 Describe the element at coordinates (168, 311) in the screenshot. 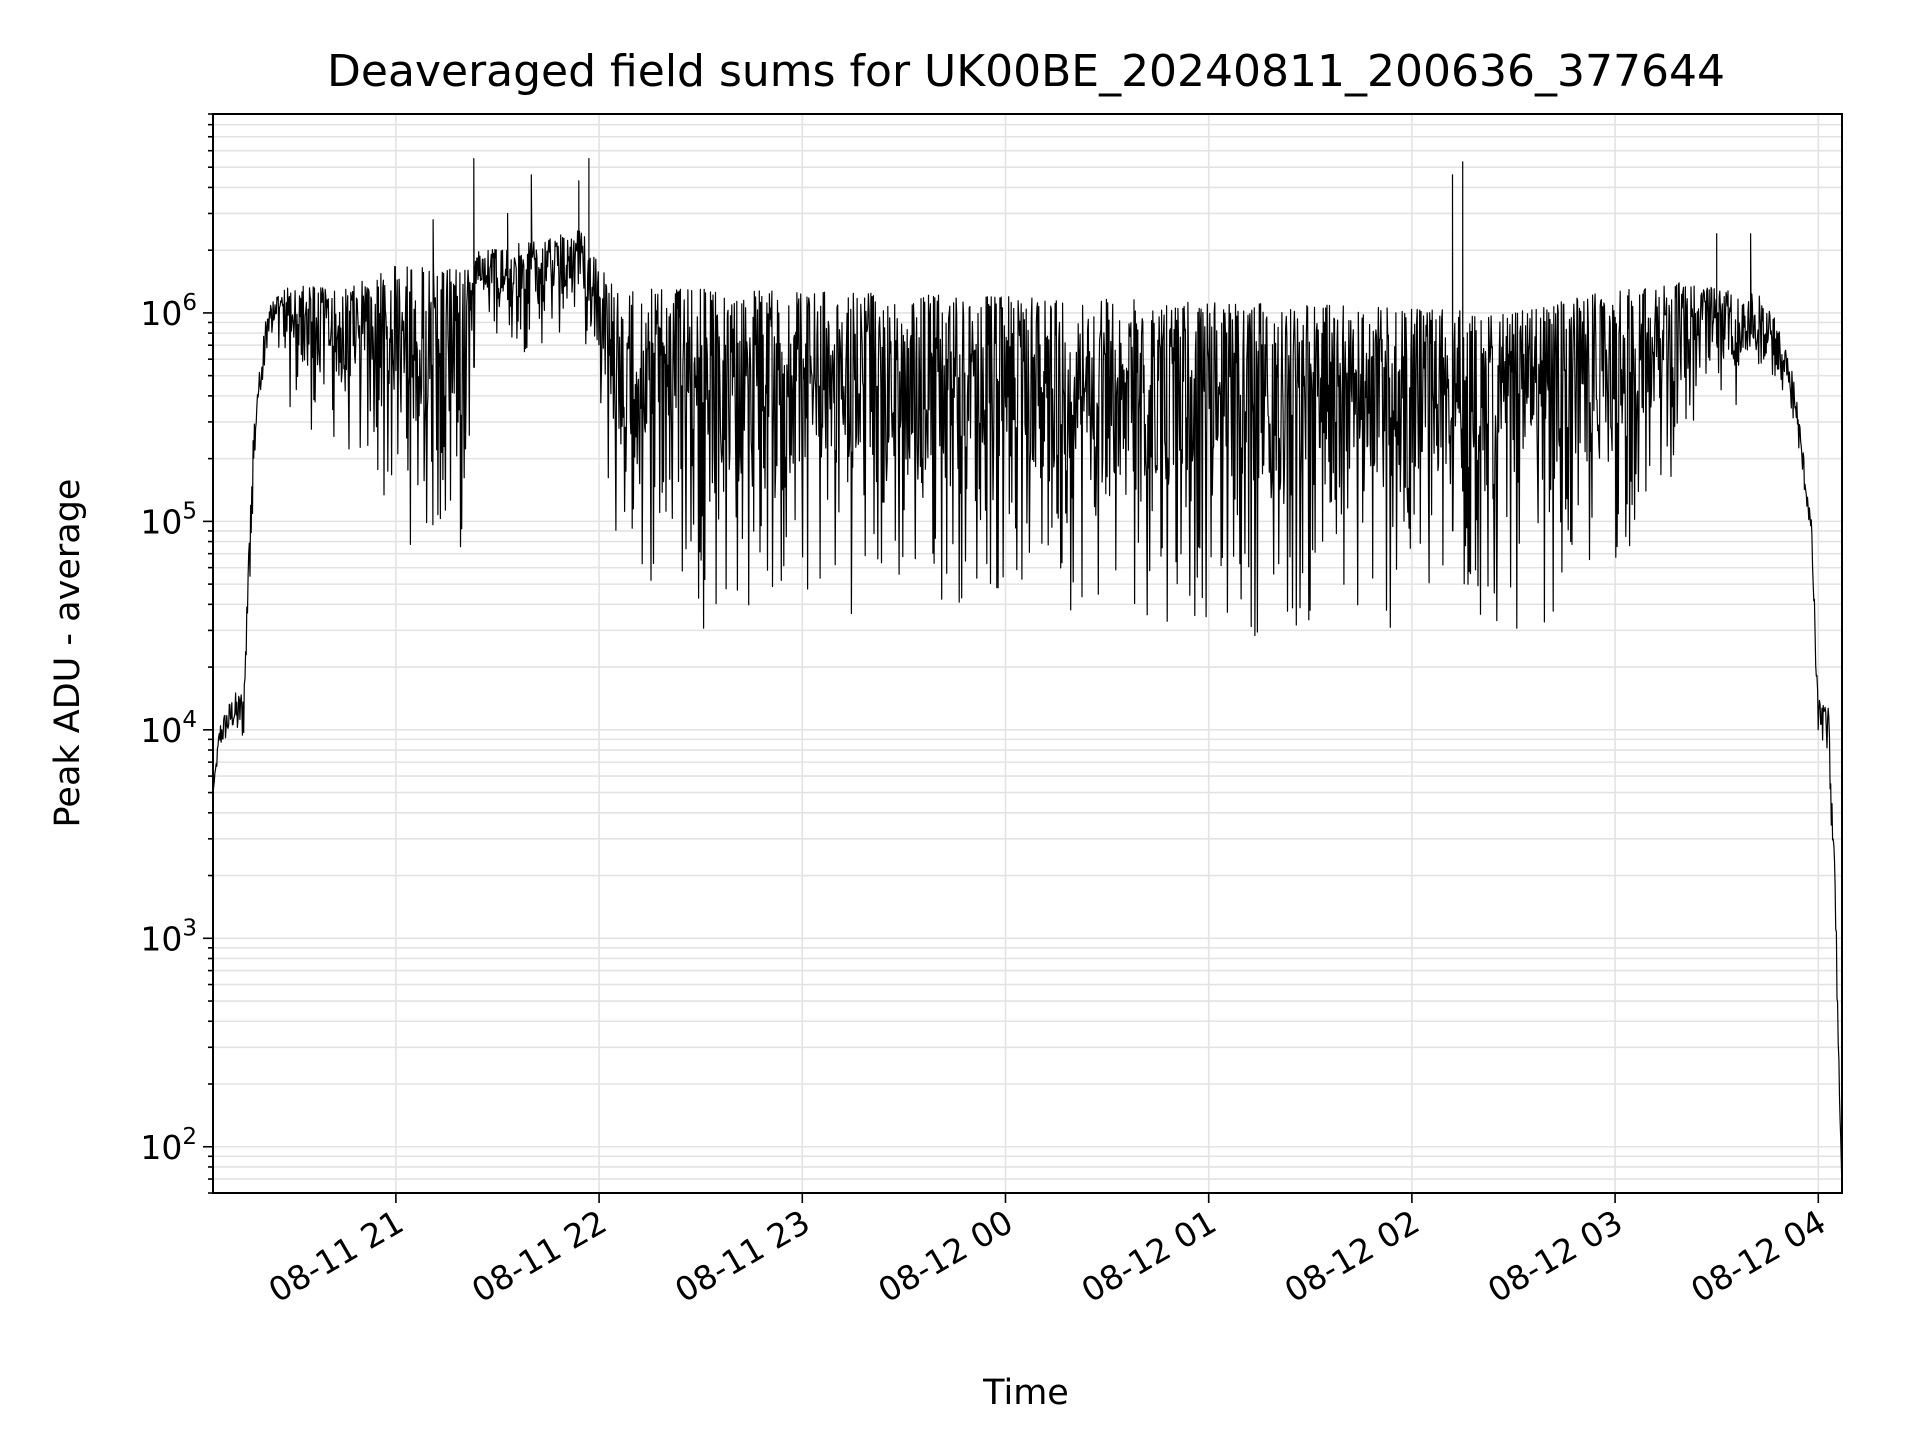

I see `y-tick-label: 106` at that location.